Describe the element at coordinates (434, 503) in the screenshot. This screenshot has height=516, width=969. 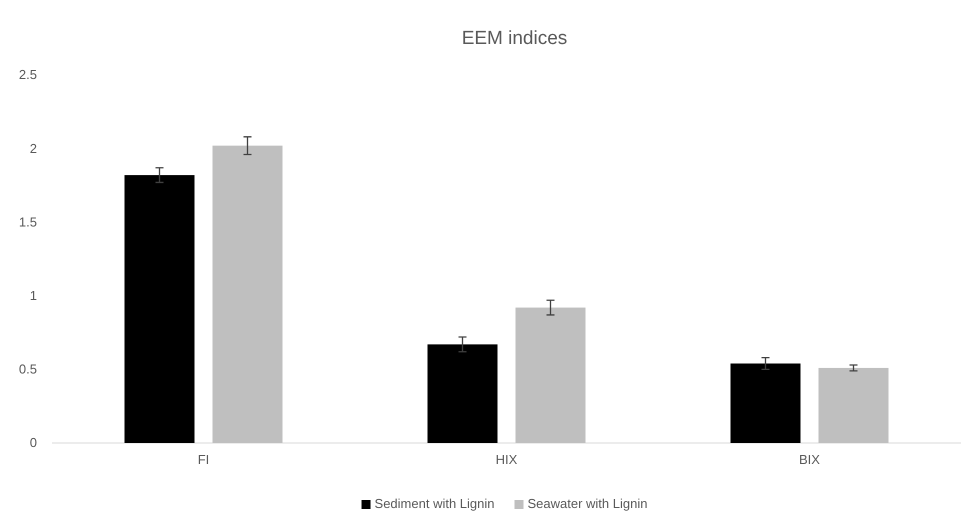
I see `legend-label: Sediment with Lignin` at that location.